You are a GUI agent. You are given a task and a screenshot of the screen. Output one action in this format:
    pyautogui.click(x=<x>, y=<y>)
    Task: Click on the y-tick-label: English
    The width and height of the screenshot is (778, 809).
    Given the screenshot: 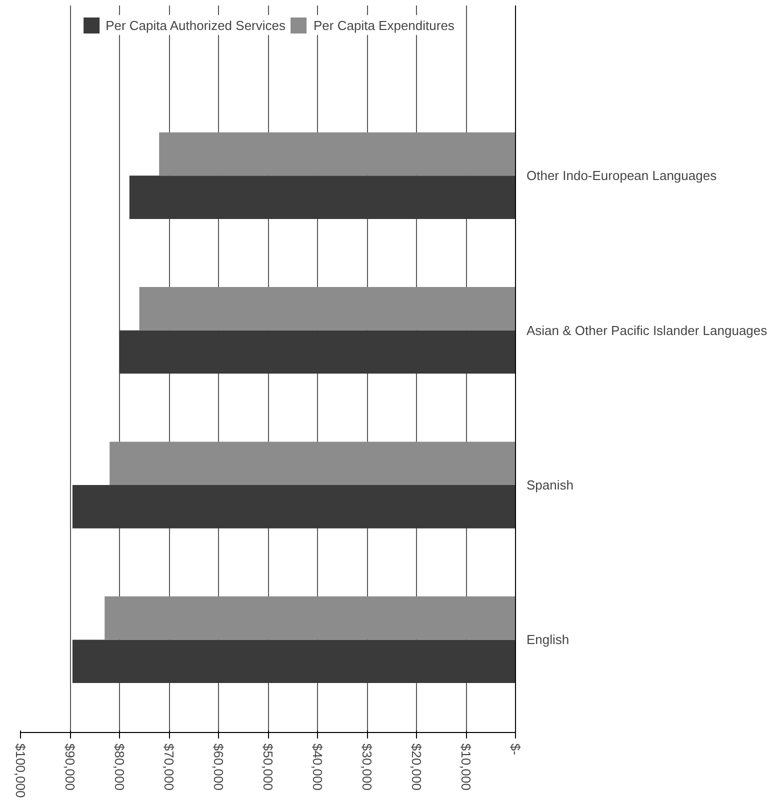 What is the action you would take?
    pyautogui.click(x=548, y=640)
    